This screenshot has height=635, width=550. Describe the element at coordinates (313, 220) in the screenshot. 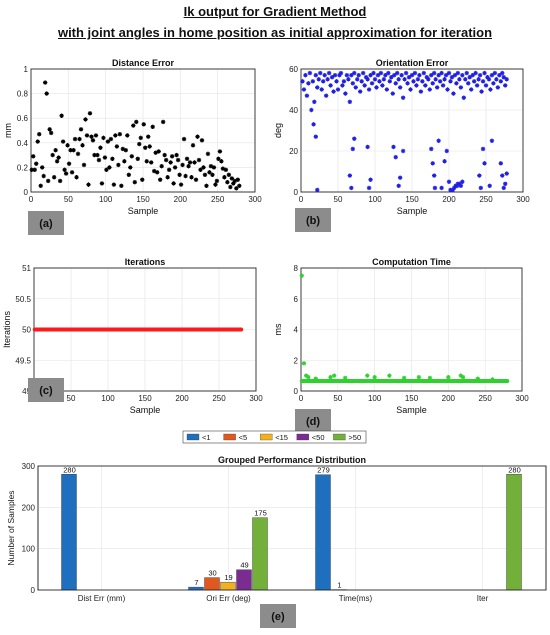

I see `panel-label: (b)` at that location.